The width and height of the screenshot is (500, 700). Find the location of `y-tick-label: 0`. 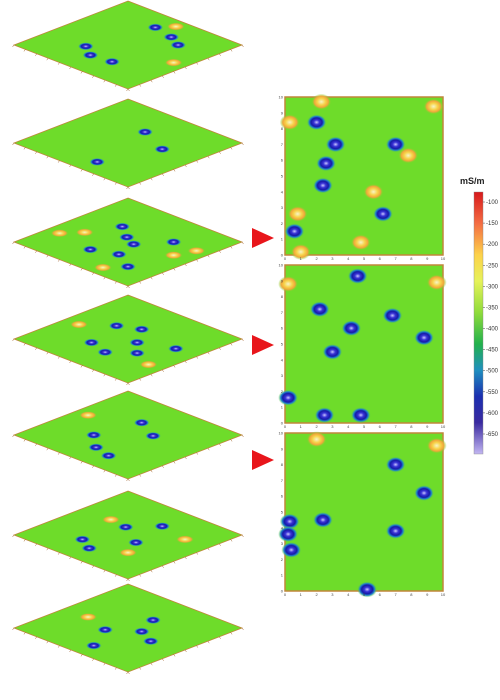

y-tick-label: 0 is located at coordinates (282, 423).